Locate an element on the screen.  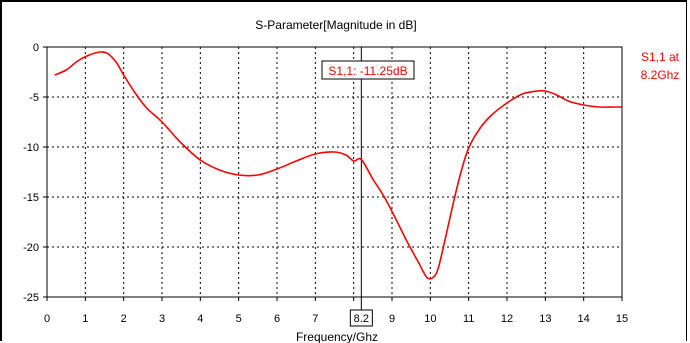
x-tick-label: 11 is located at coordinates (468, 319).